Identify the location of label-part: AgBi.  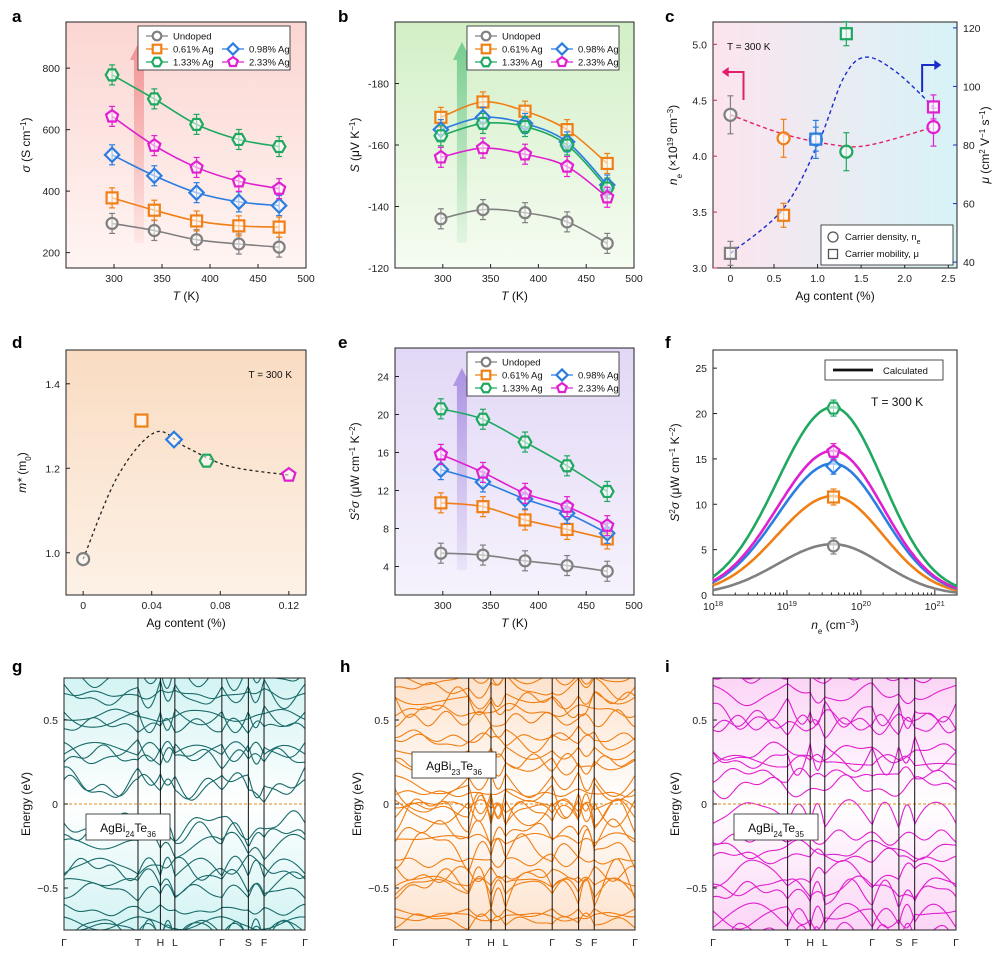
(112, 828).